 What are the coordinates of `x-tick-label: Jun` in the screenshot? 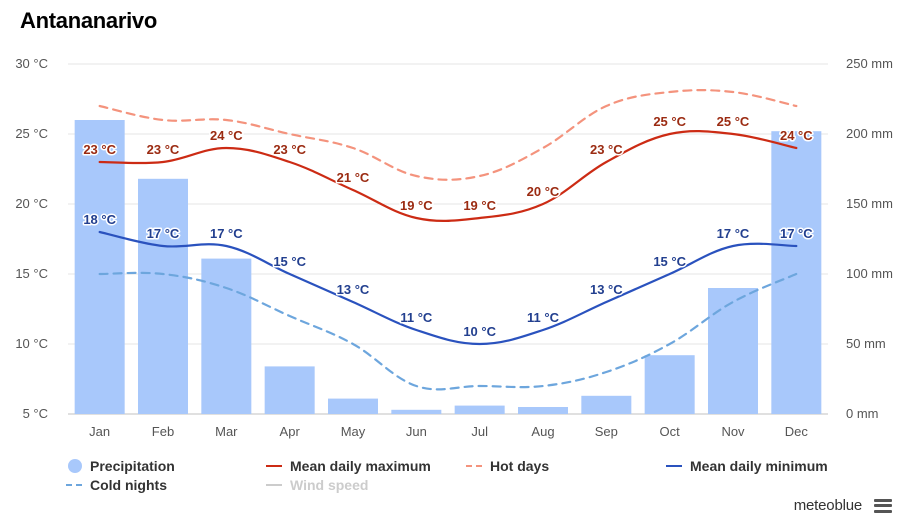 It's located at (416, 431).